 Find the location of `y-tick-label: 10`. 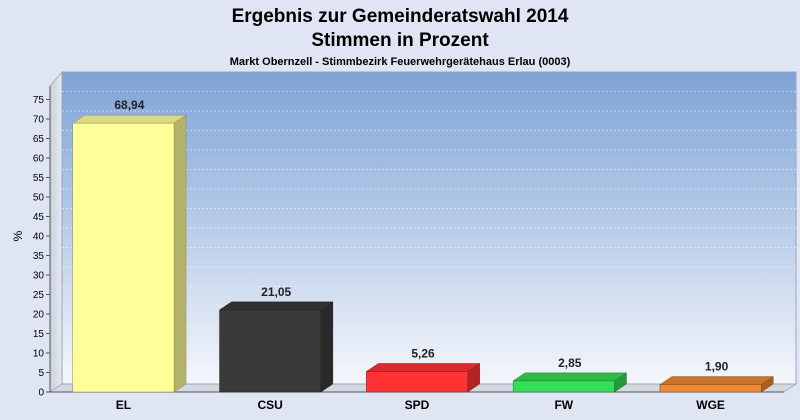

y-tick-label: 10 is located at coordinates (39, 354).